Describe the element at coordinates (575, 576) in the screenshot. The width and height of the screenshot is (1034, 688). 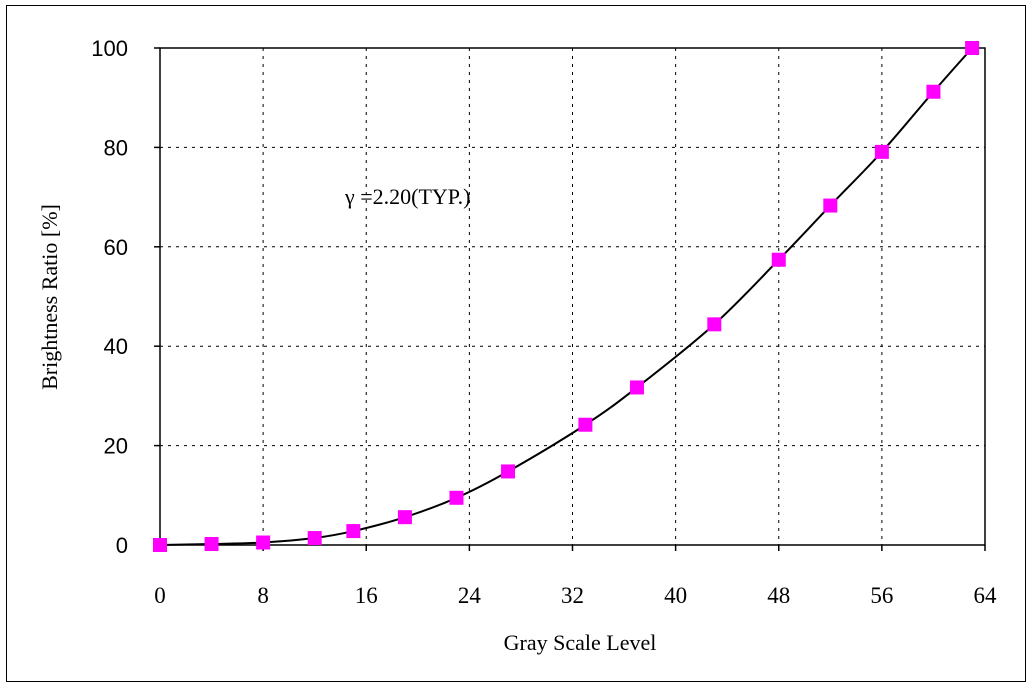
I see `x-axis-ticks: 0 8 16 24 32 40 48 56 64` at that location.